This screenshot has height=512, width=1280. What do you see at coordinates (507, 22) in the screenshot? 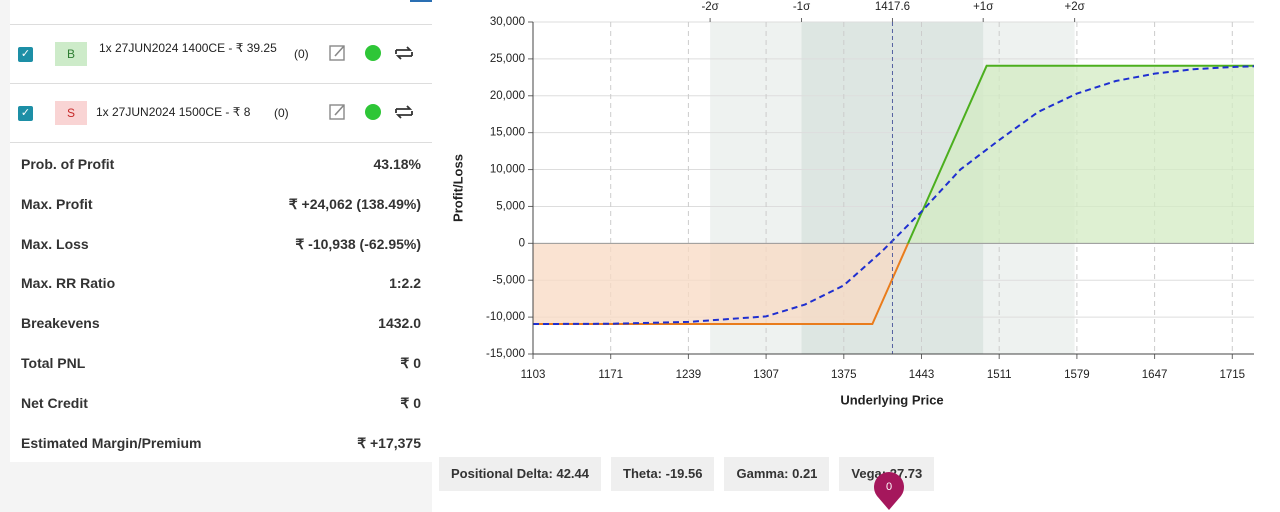
I see `y-tick-label: 30,000` at bounding box center [507, 22].